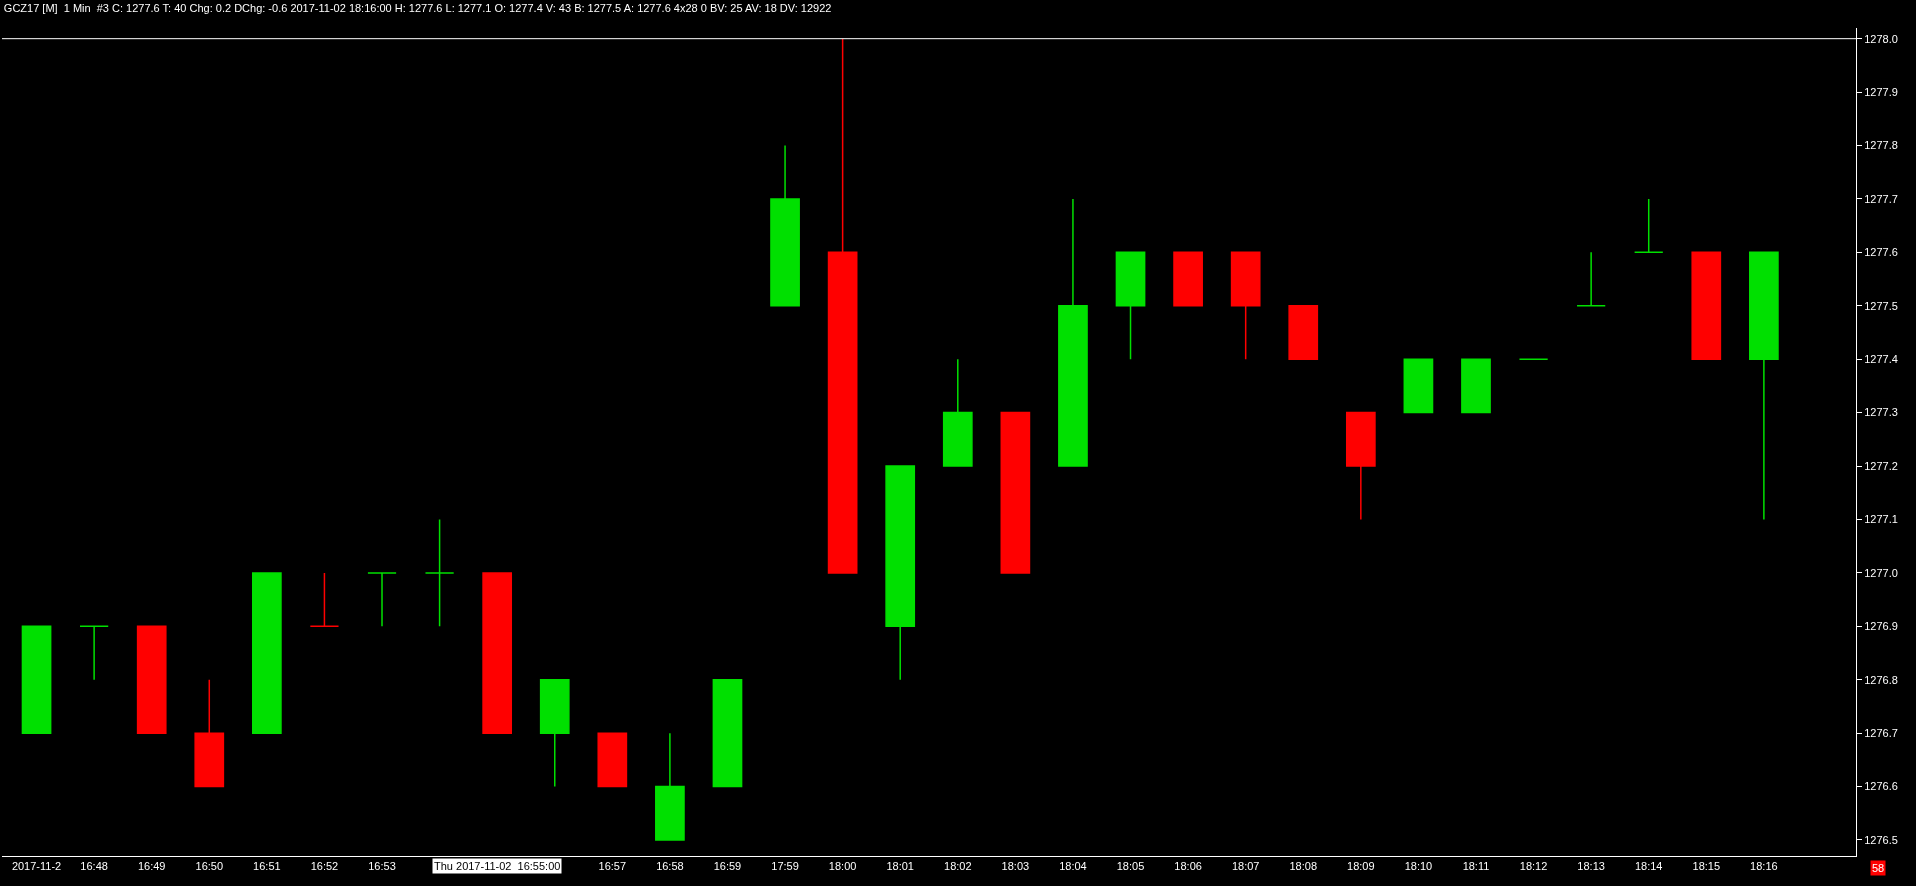 The height and width of the screenshot is (886, 1916). Describe the element at coordinates (209, 866) in the screenshot. I see `x-tick-label: 16:50` at that location.